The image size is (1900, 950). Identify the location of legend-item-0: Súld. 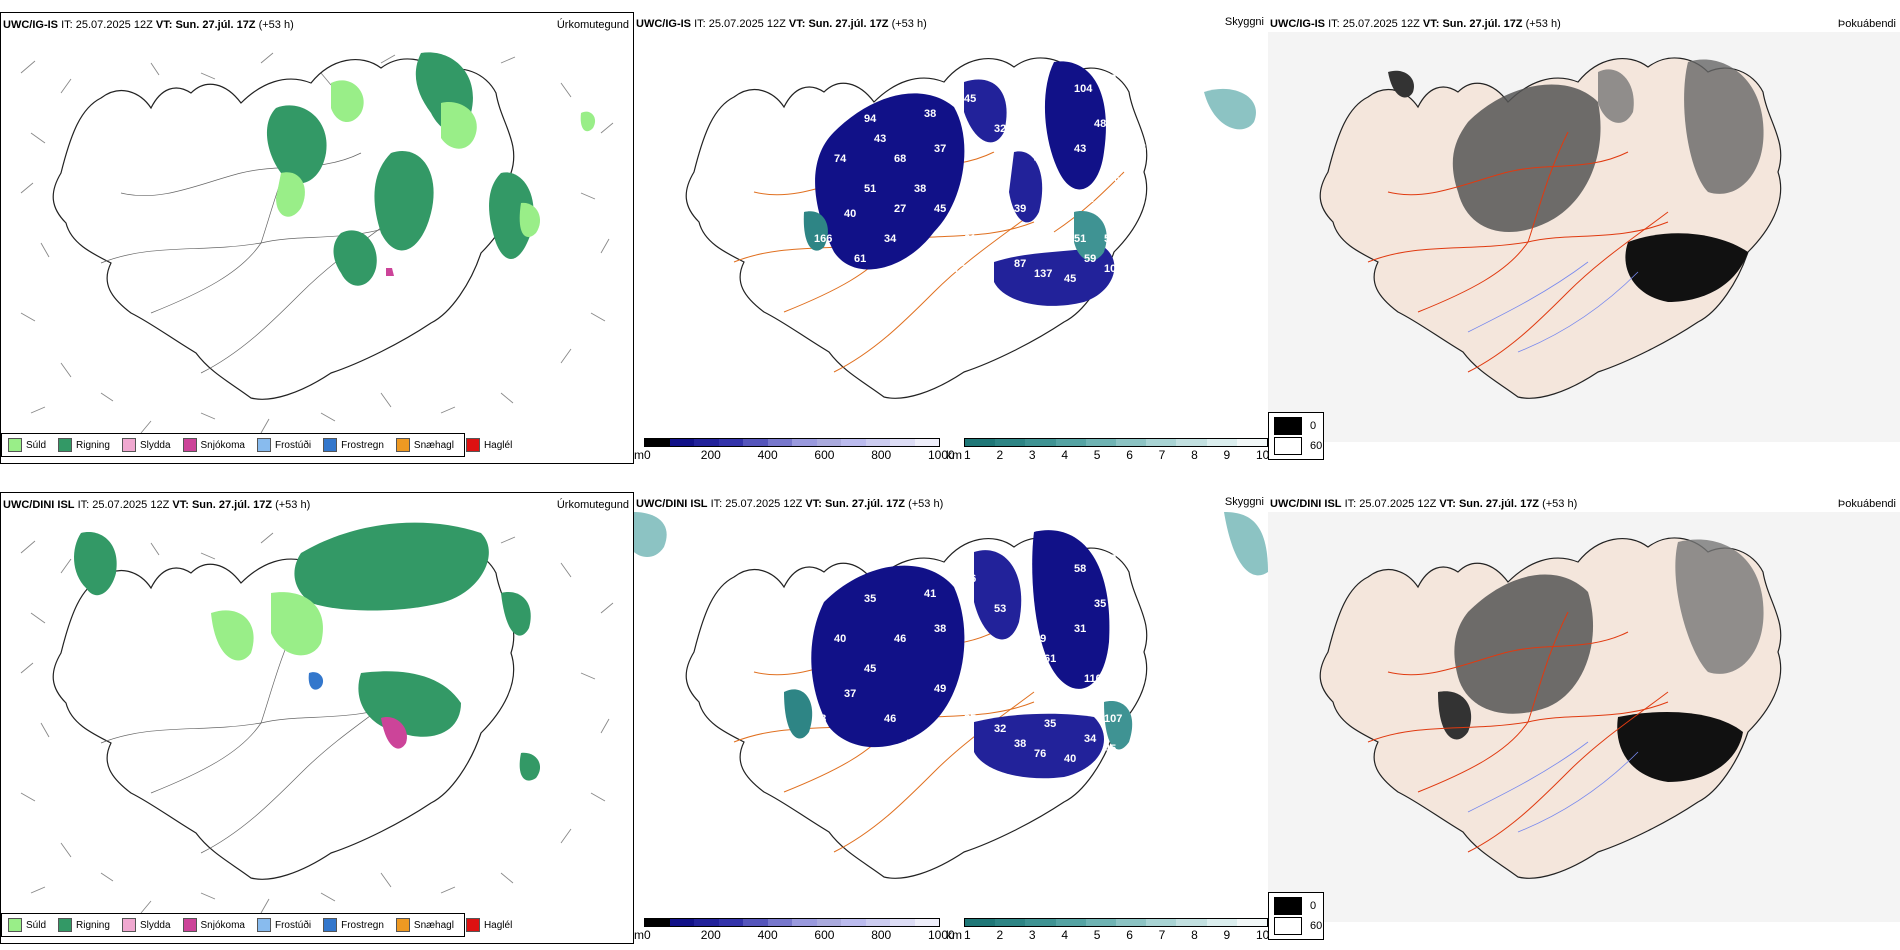
(27, 445).